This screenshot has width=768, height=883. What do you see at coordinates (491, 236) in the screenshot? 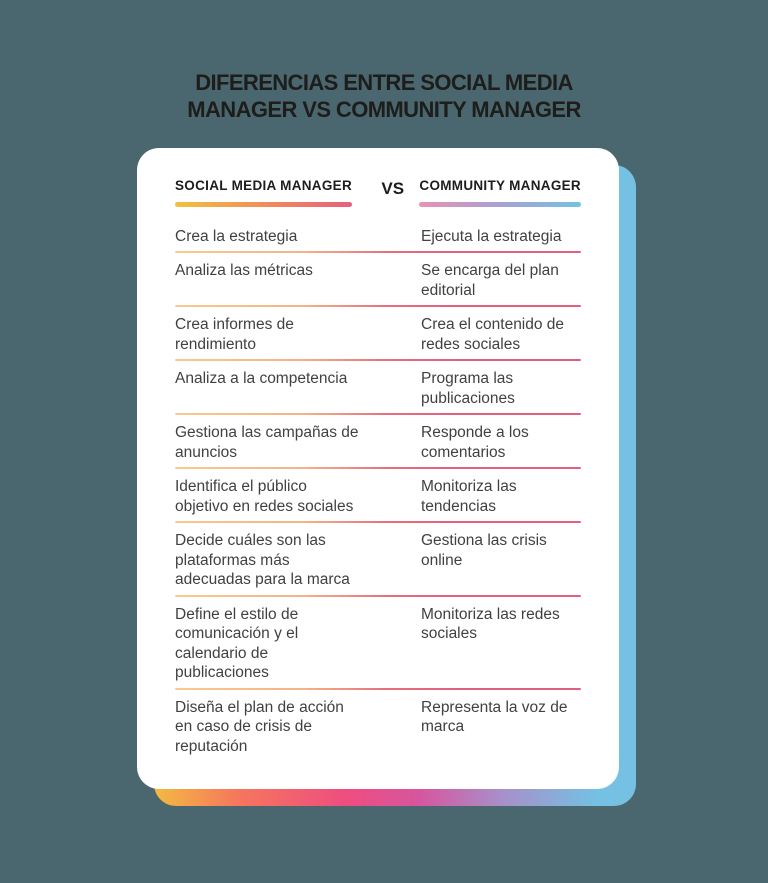
I see `cm-task: Ejecuta la estrategia` at bounding box center [491, 236].